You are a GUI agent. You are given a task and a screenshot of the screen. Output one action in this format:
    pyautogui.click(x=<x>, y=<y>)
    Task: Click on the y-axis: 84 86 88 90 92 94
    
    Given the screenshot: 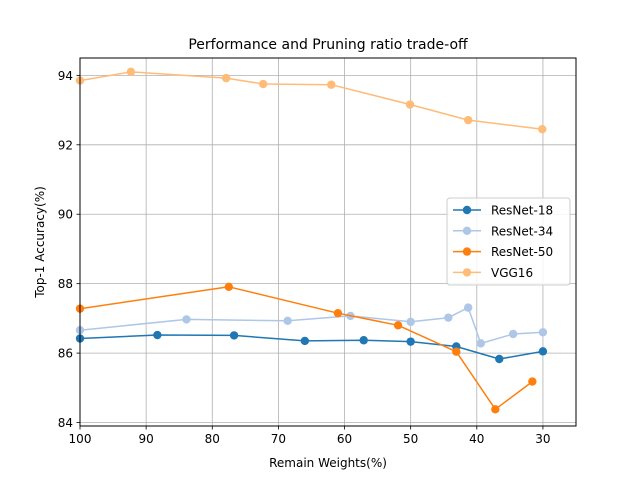 What is the action you would take?
    pyautogui.click(x=69, y=249)
    